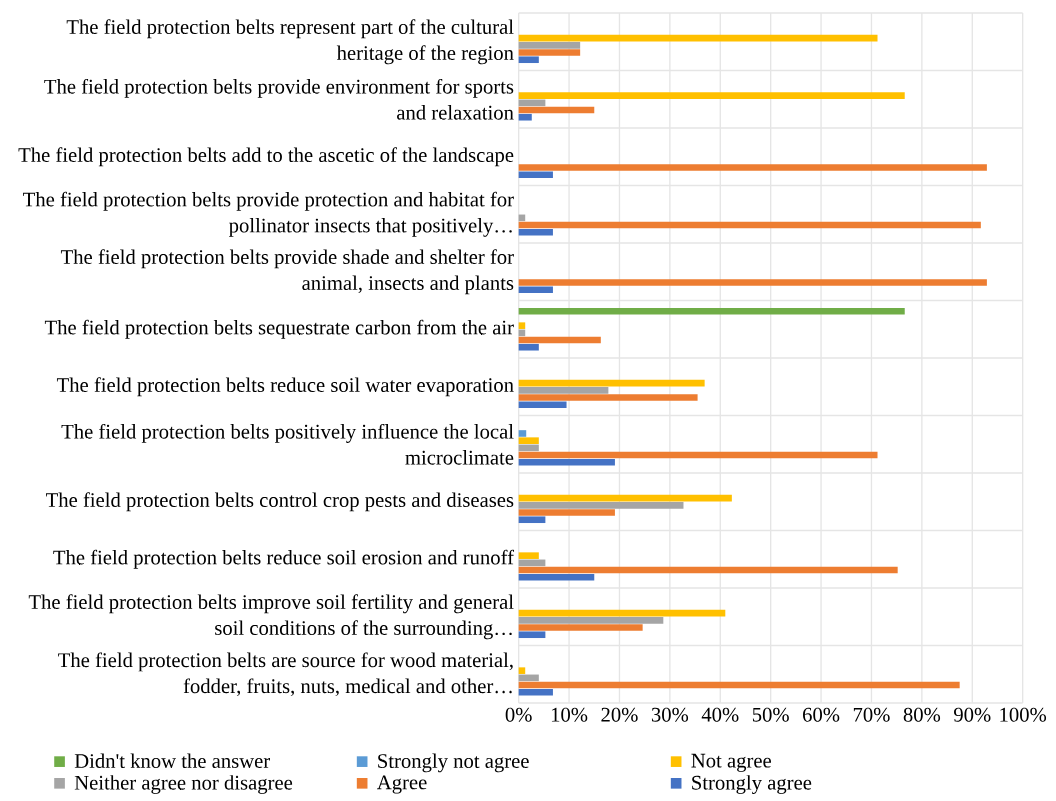 This screenshot has height=801, width=1056. I want to click on y-tick-label: The field protection belts reduce soil erosion and runoff, so click(284, 559).